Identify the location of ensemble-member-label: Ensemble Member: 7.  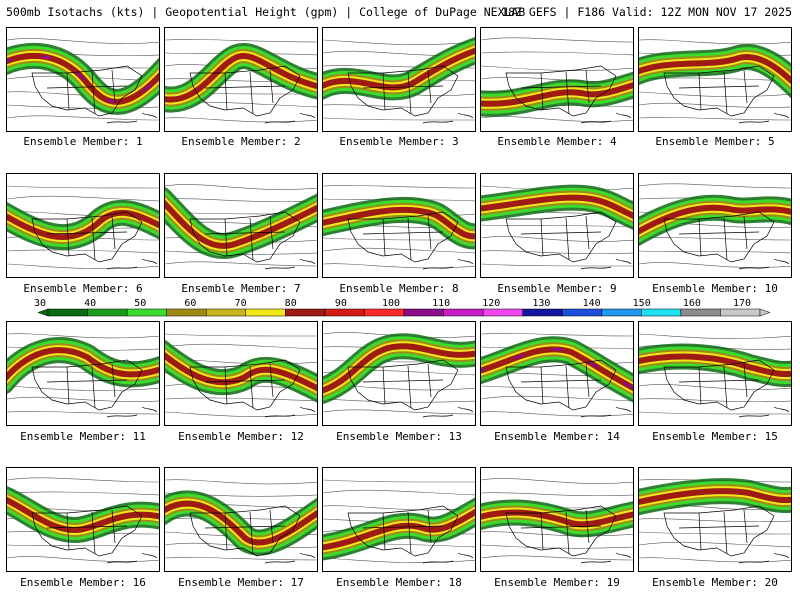
(241, 288).